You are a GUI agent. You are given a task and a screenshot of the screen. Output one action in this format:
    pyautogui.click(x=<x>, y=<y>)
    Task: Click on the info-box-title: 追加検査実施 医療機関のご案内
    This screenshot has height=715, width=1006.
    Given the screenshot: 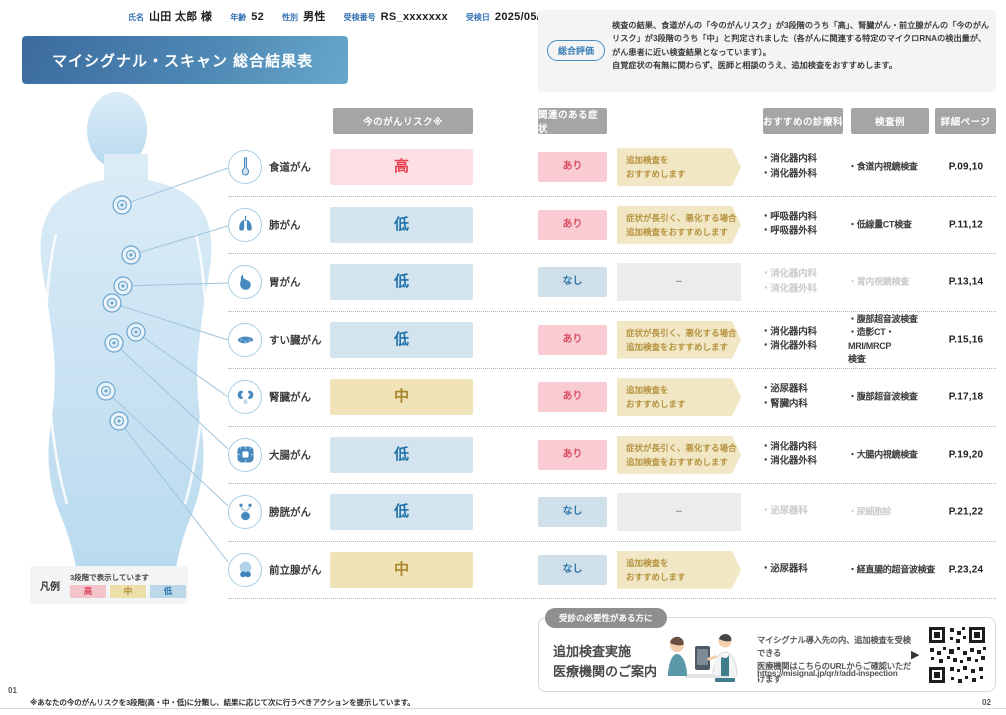 What is the action you would take?
    pyautogui.click(x=605, y=662)
    